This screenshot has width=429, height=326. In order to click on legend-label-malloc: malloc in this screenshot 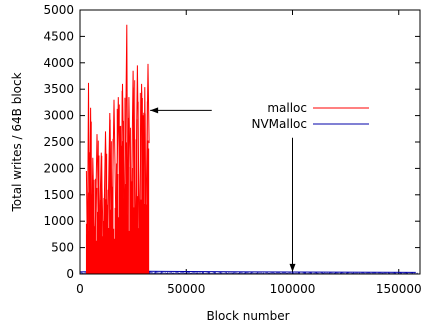, I will do `click(287, 108)`.